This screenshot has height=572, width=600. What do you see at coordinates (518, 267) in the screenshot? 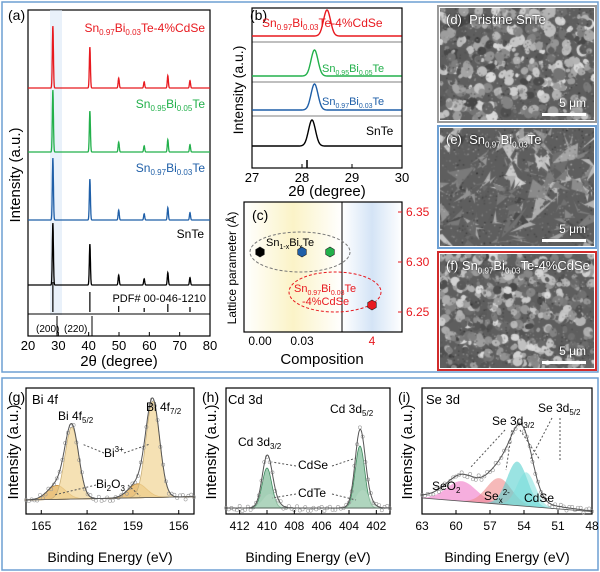
I see `panel-f-title: (f) Sn0.97Bi0.03Te-4%CdSe` at bounding box center [518, 267].